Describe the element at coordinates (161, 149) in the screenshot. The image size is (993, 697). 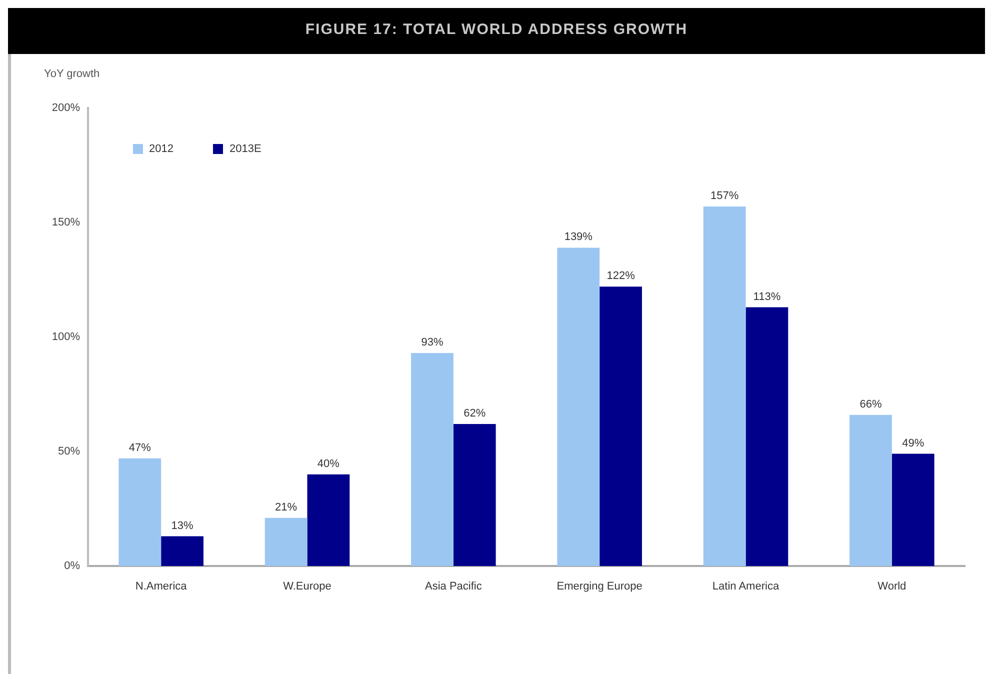
I see `legend-label: 2012` at that location.